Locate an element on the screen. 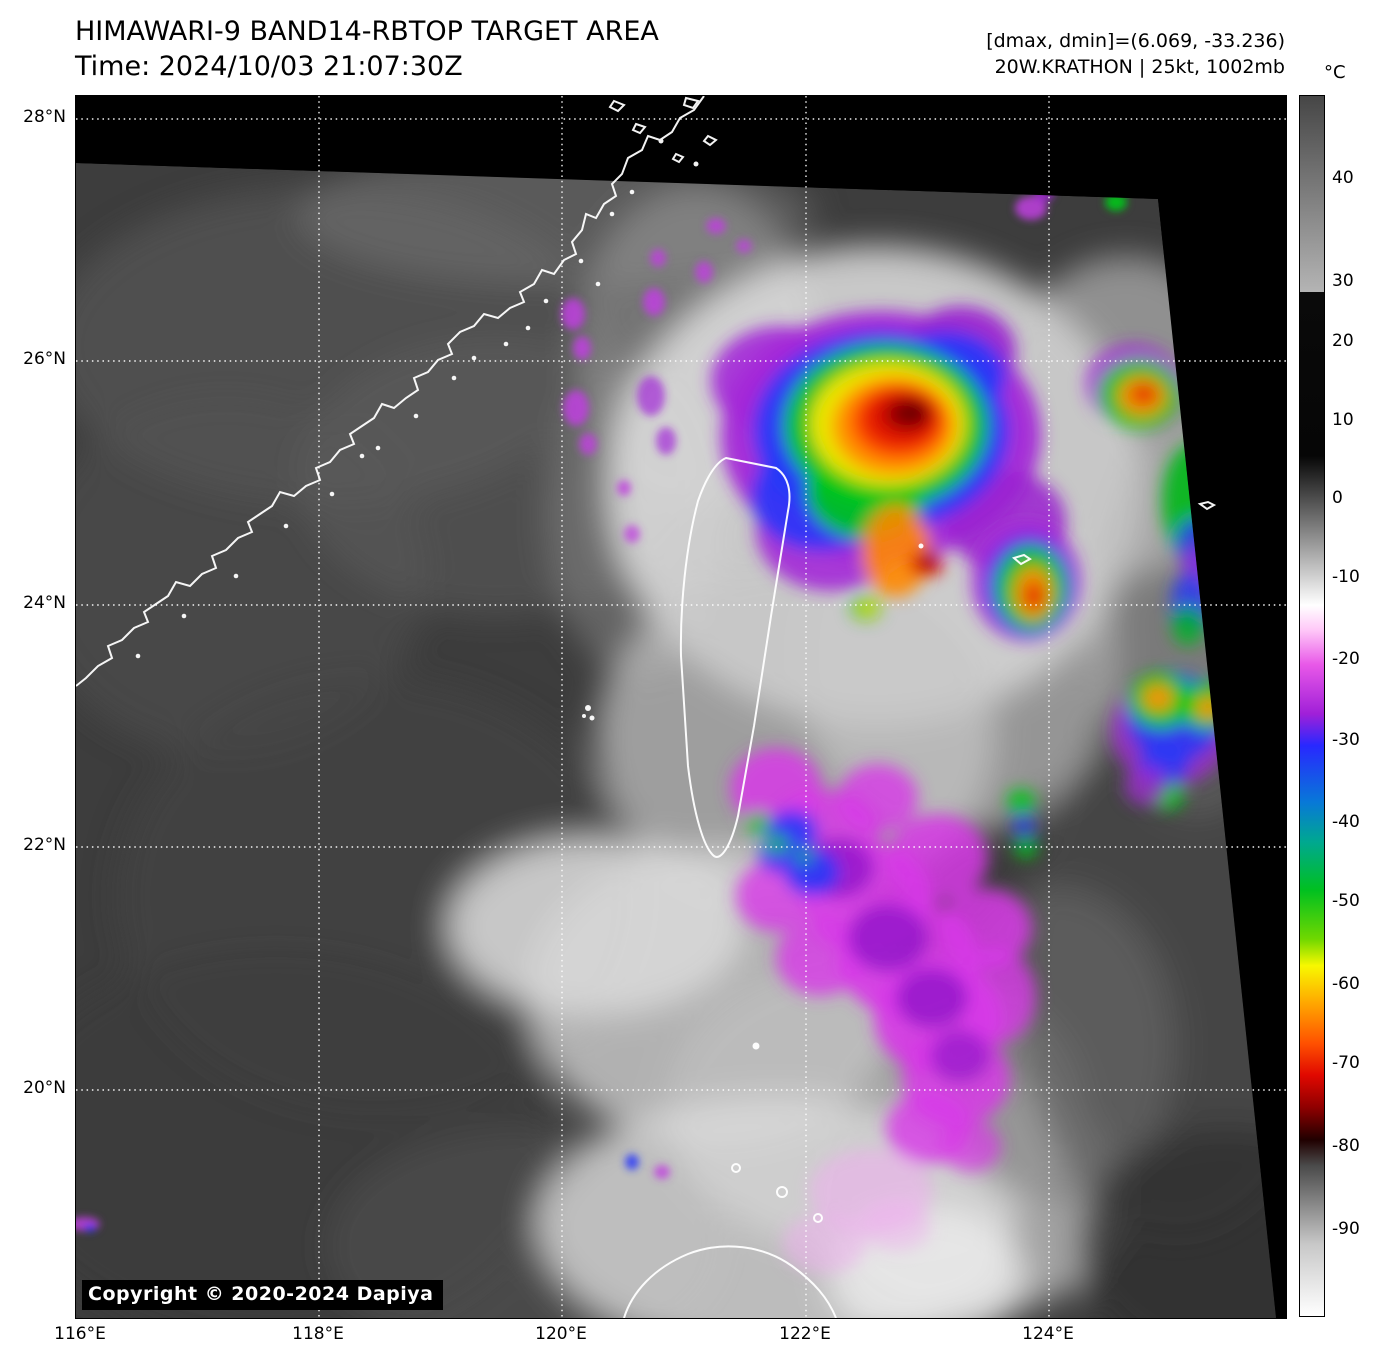  lon-label-118e: 118°E is located at coordinates (318, 1334).